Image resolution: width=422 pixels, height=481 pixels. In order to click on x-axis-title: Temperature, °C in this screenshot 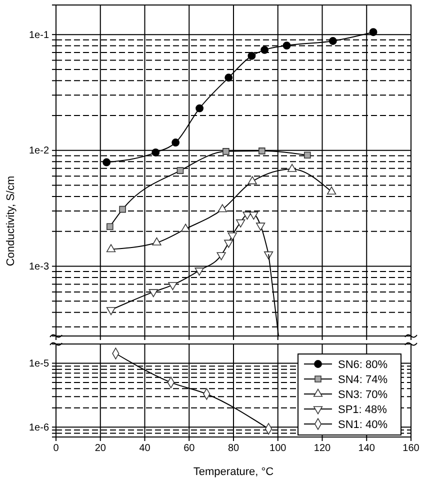, I will do `click(233, 472)`.